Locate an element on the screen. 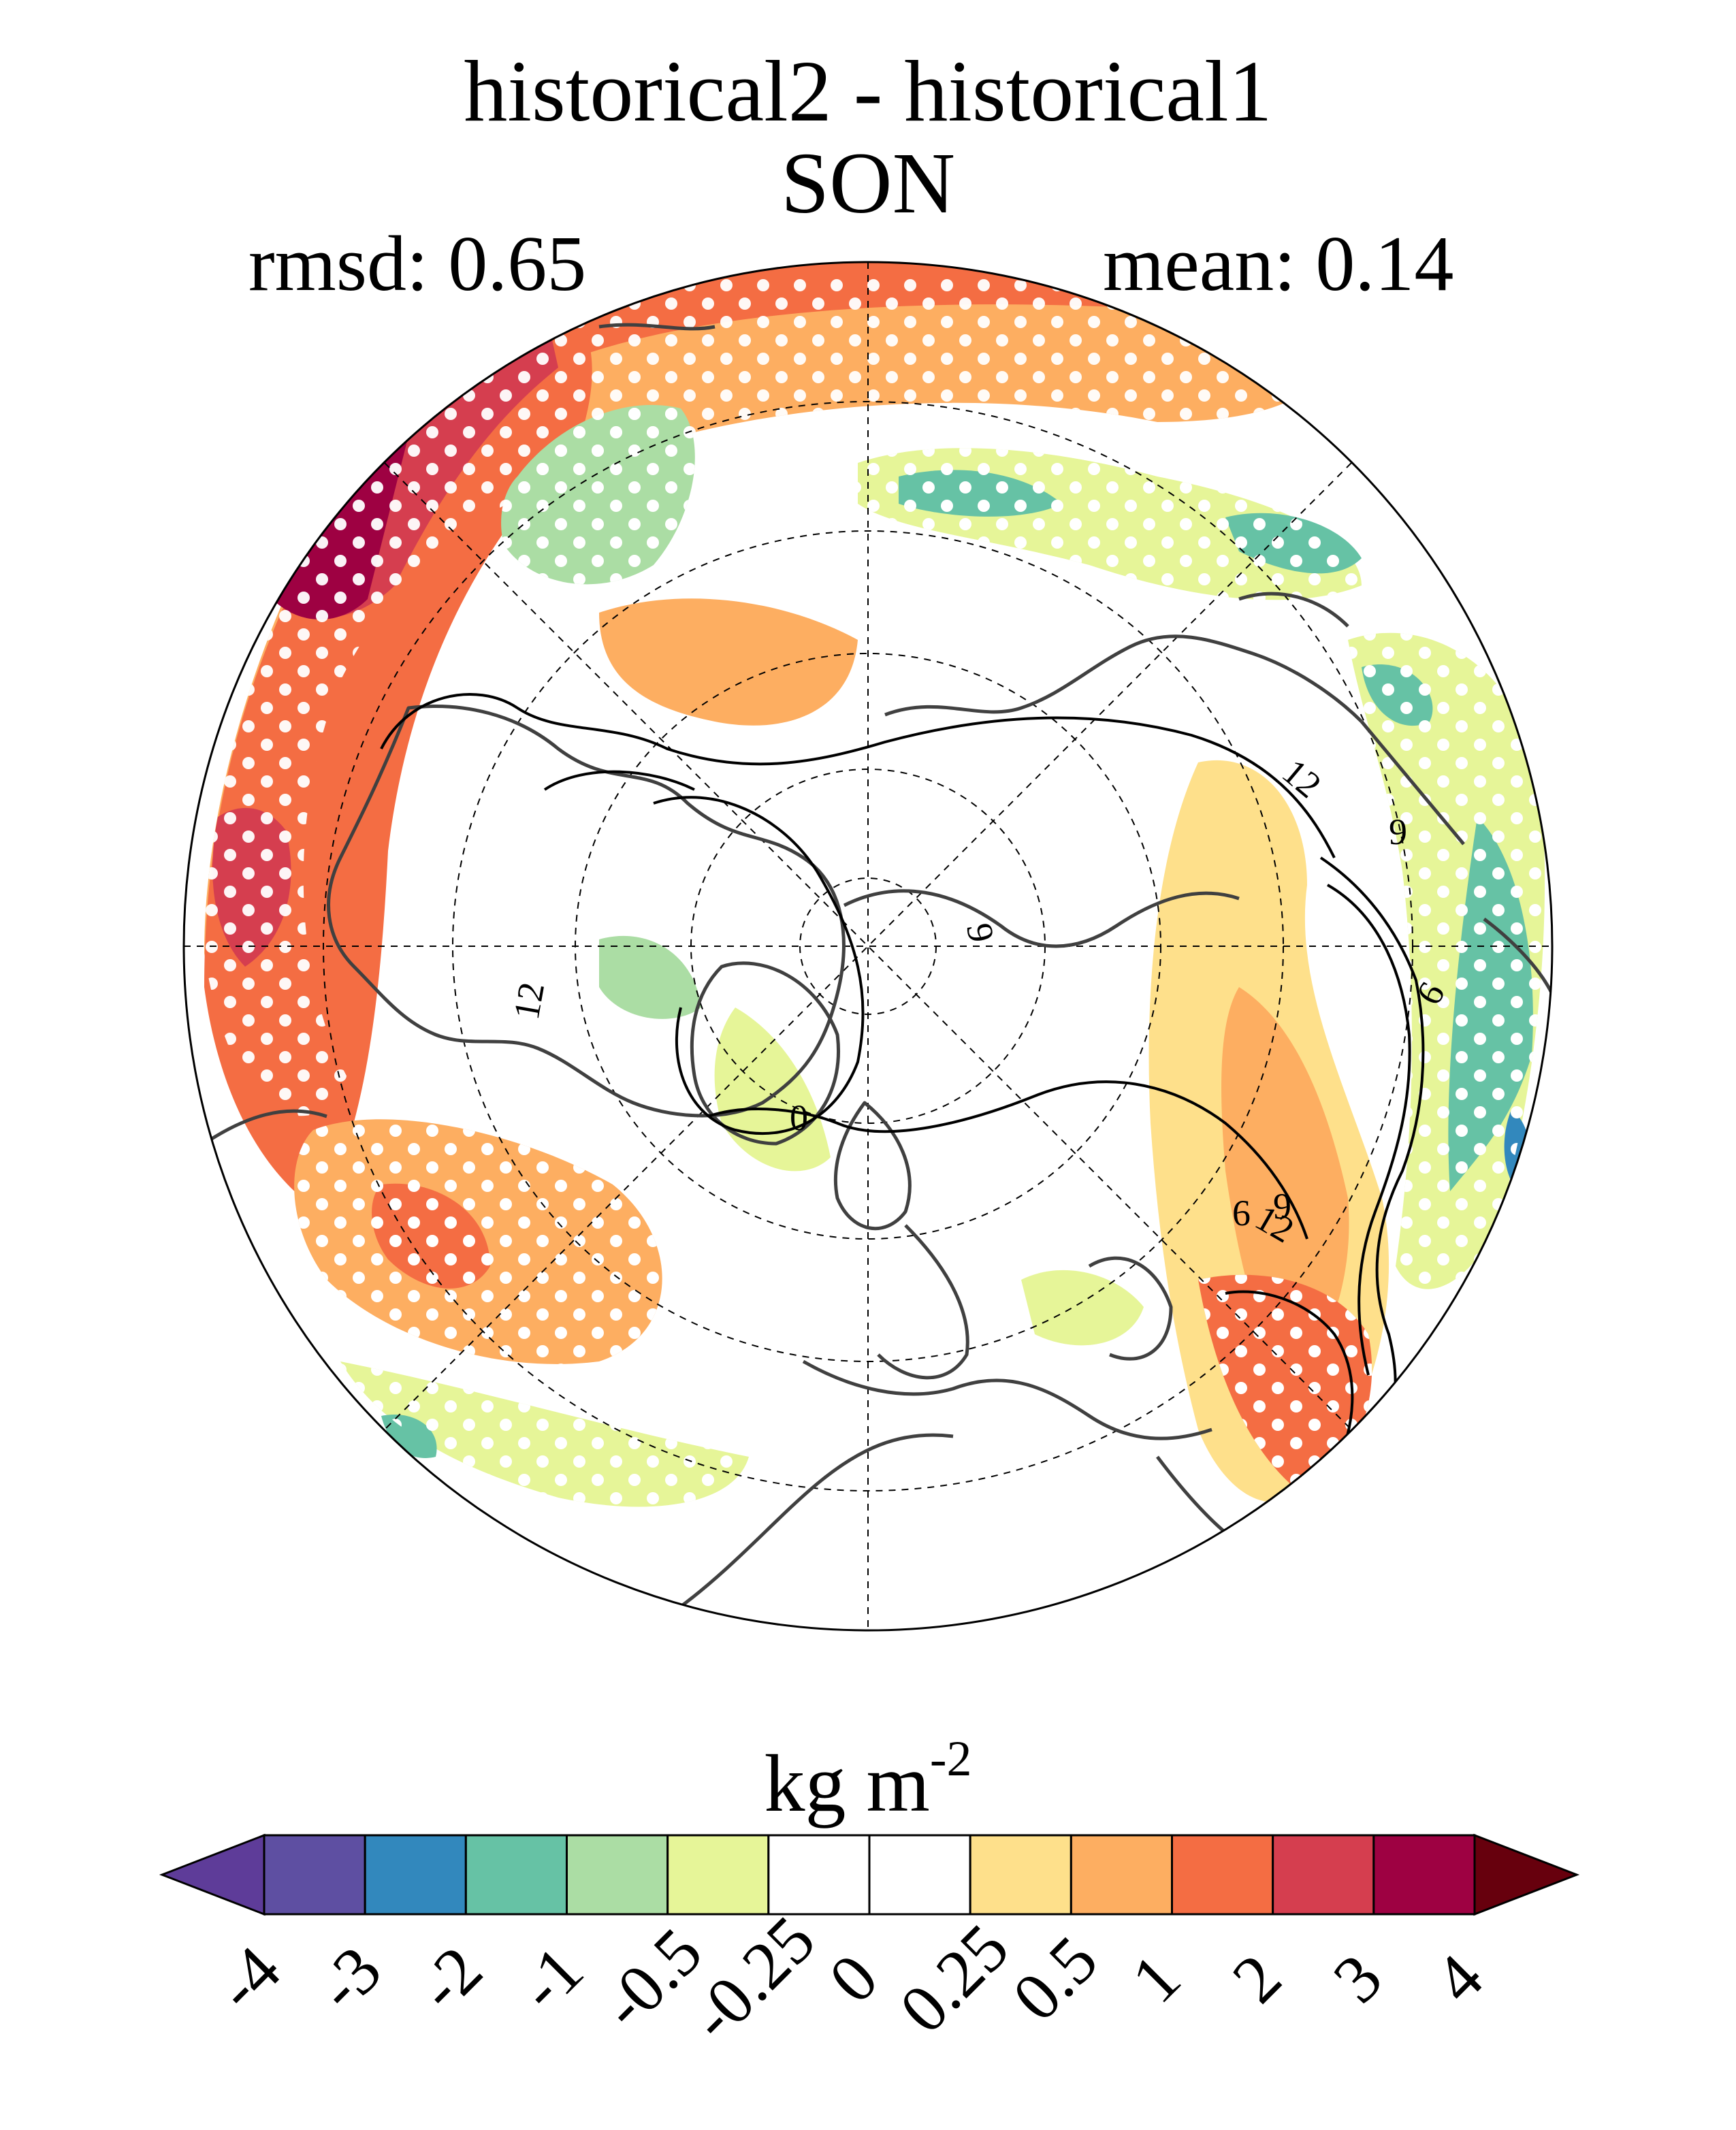 The image size is (1736, 2130). colorbar-boxes is located at coordinates (869, 1874).